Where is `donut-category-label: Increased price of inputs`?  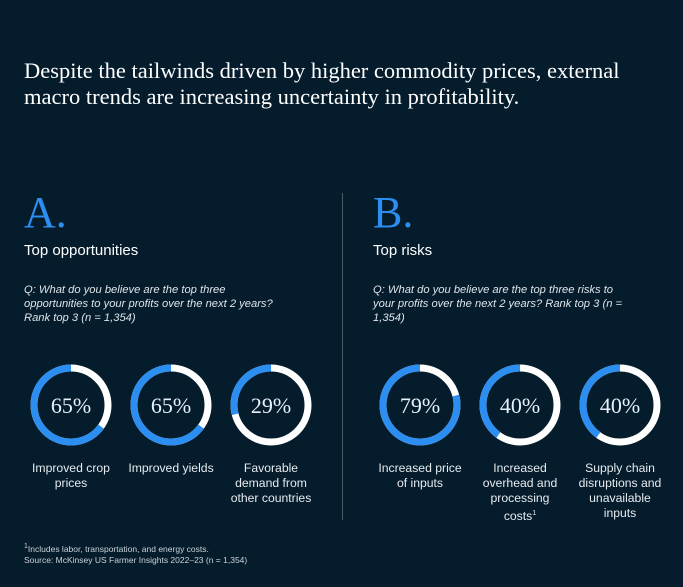 donut-category-label: Increased price of inputs is located at coordinates (420, 475).